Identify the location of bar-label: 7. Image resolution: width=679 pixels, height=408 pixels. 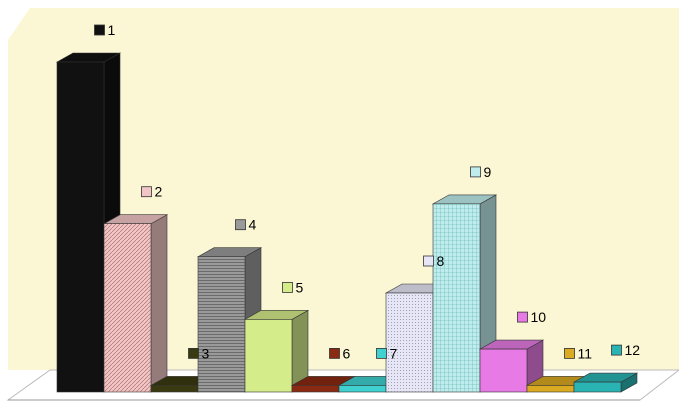
(387, 353).